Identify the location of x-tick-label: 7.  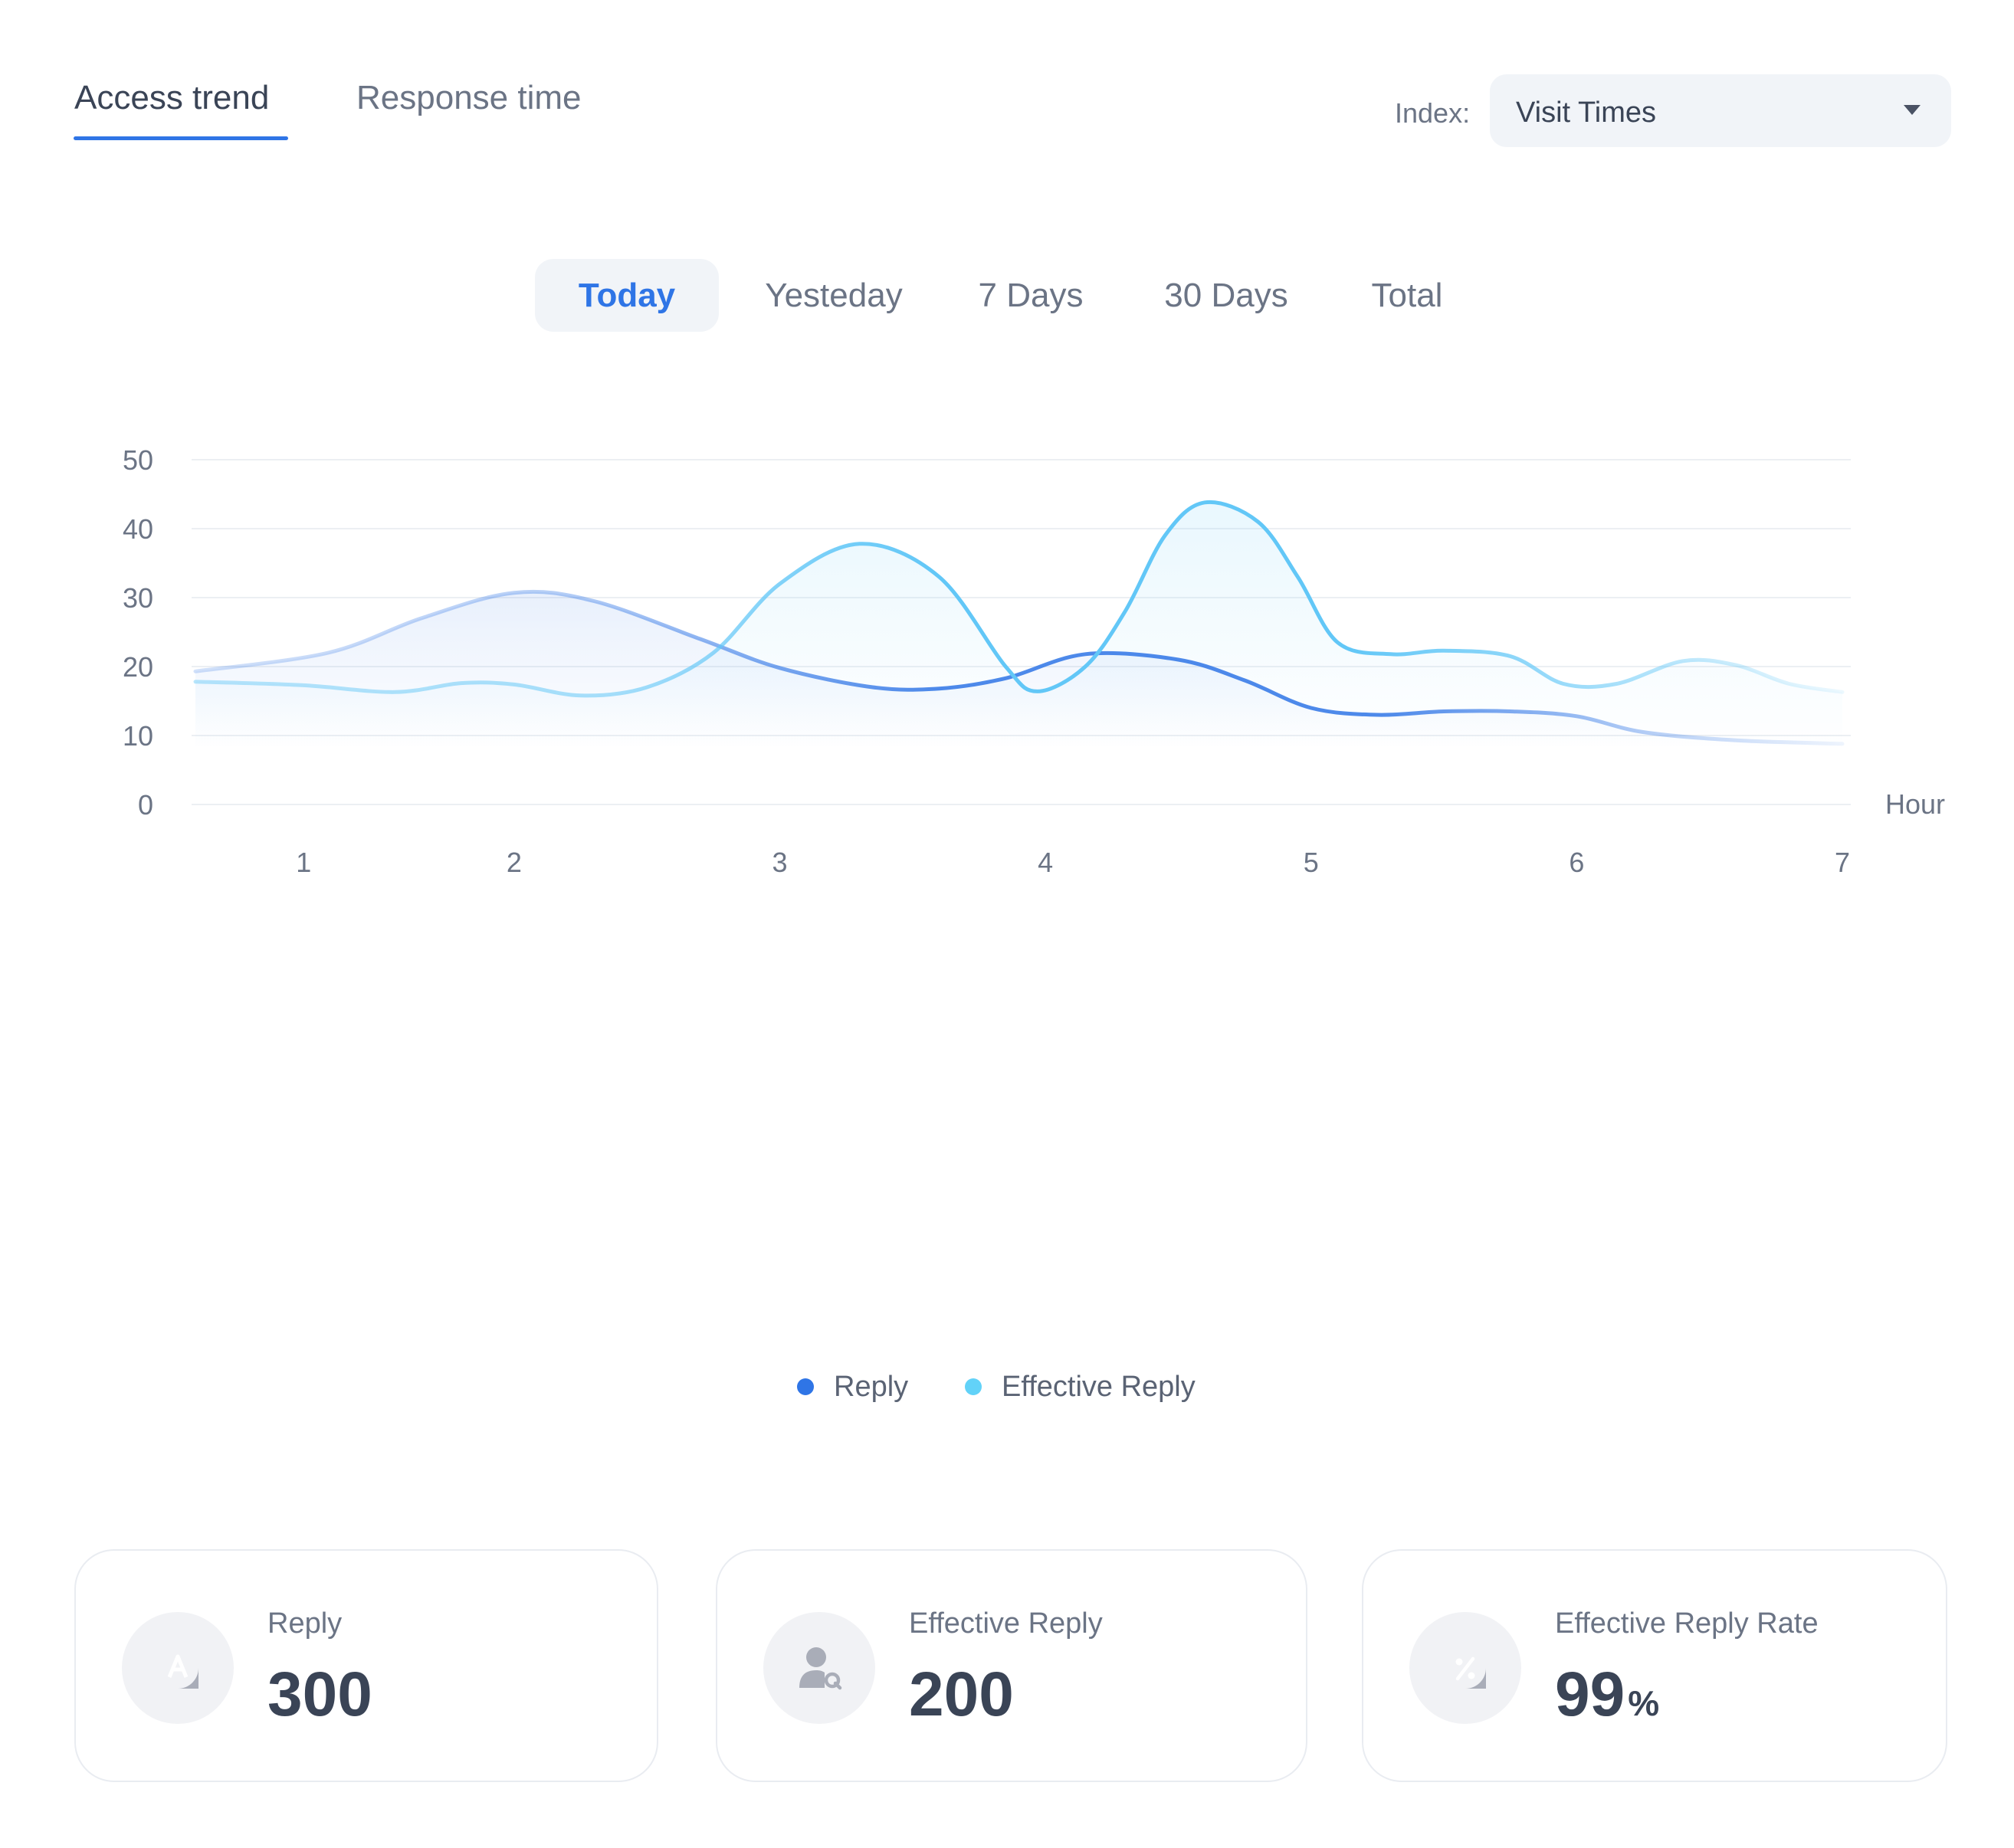
(1842, 862).